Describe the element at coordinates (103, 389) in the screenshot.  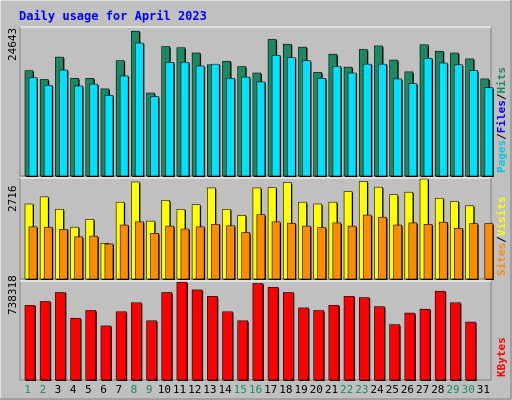
I see `x-tick-label: 6` at that location.